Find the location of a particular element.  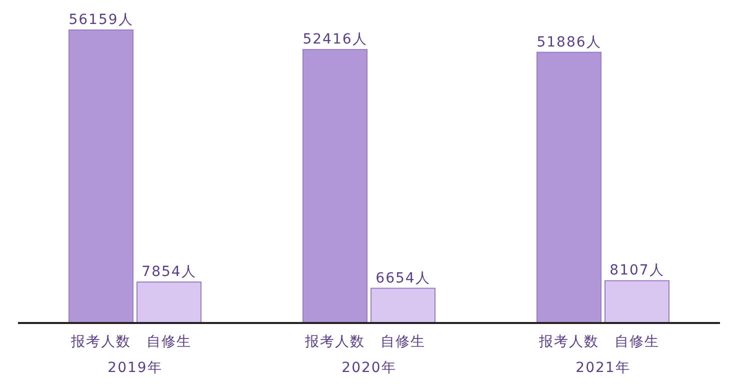

data-label: 52416人 is located at coordinates (335, 40).